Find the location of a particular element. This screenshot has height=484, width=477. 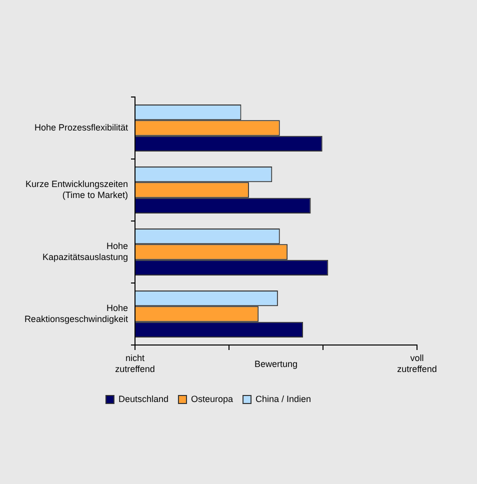

y-tick-label: Kurze Entwicklungszeiten (Time to Market) is located at coordinates (76, 189).